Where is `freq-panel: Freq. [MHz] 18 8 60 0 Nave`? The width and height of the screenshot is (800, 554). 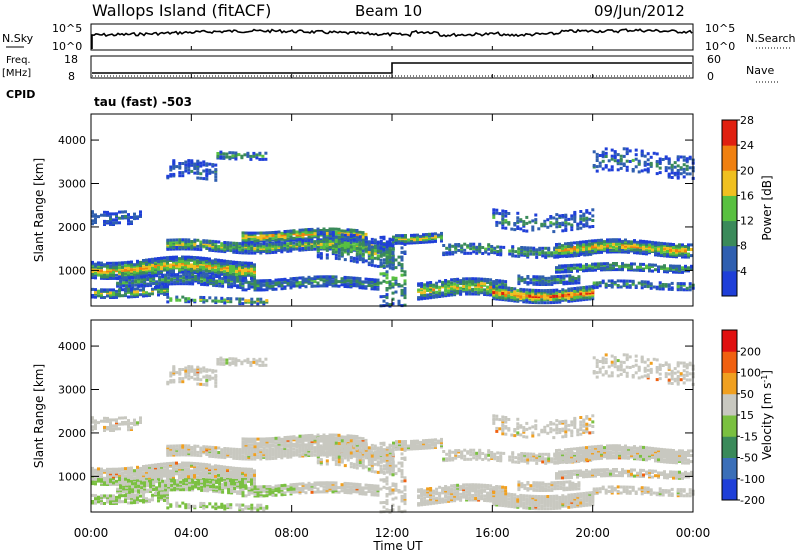 freq-panel: Freq. [MHz] 18 8 60 0 Nave is located at coordinates (391, 68).